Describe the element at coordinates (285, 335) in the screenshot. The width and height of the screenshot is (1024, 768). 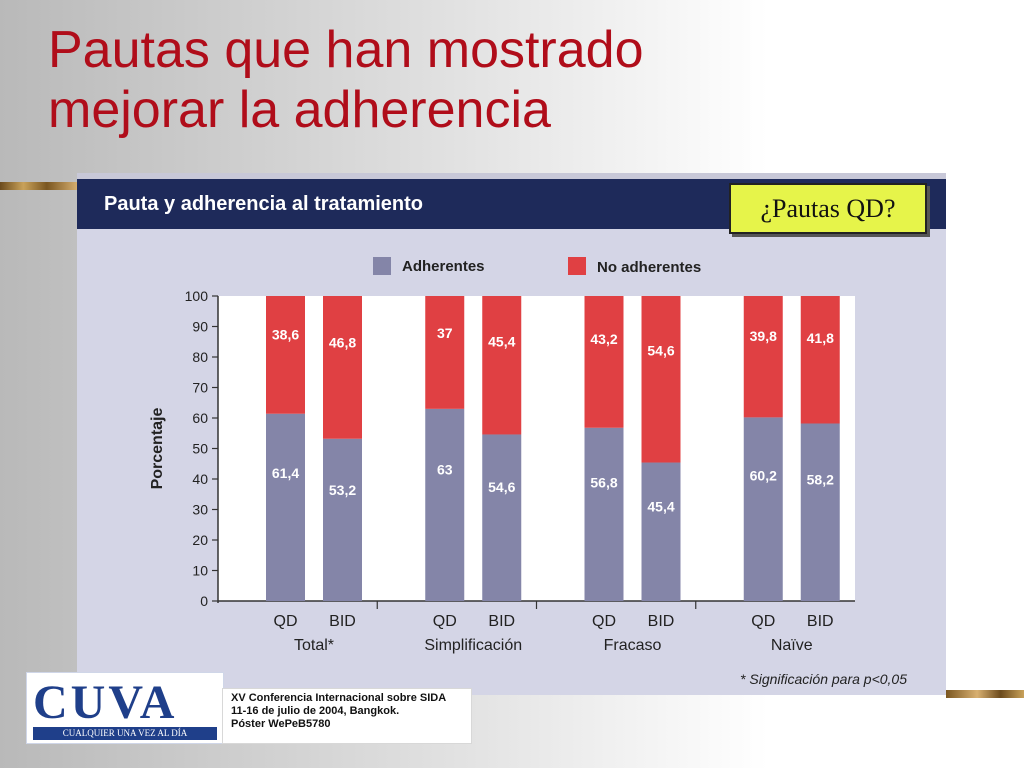
I see `data-label-no-adherentes: 38,6` at that location.